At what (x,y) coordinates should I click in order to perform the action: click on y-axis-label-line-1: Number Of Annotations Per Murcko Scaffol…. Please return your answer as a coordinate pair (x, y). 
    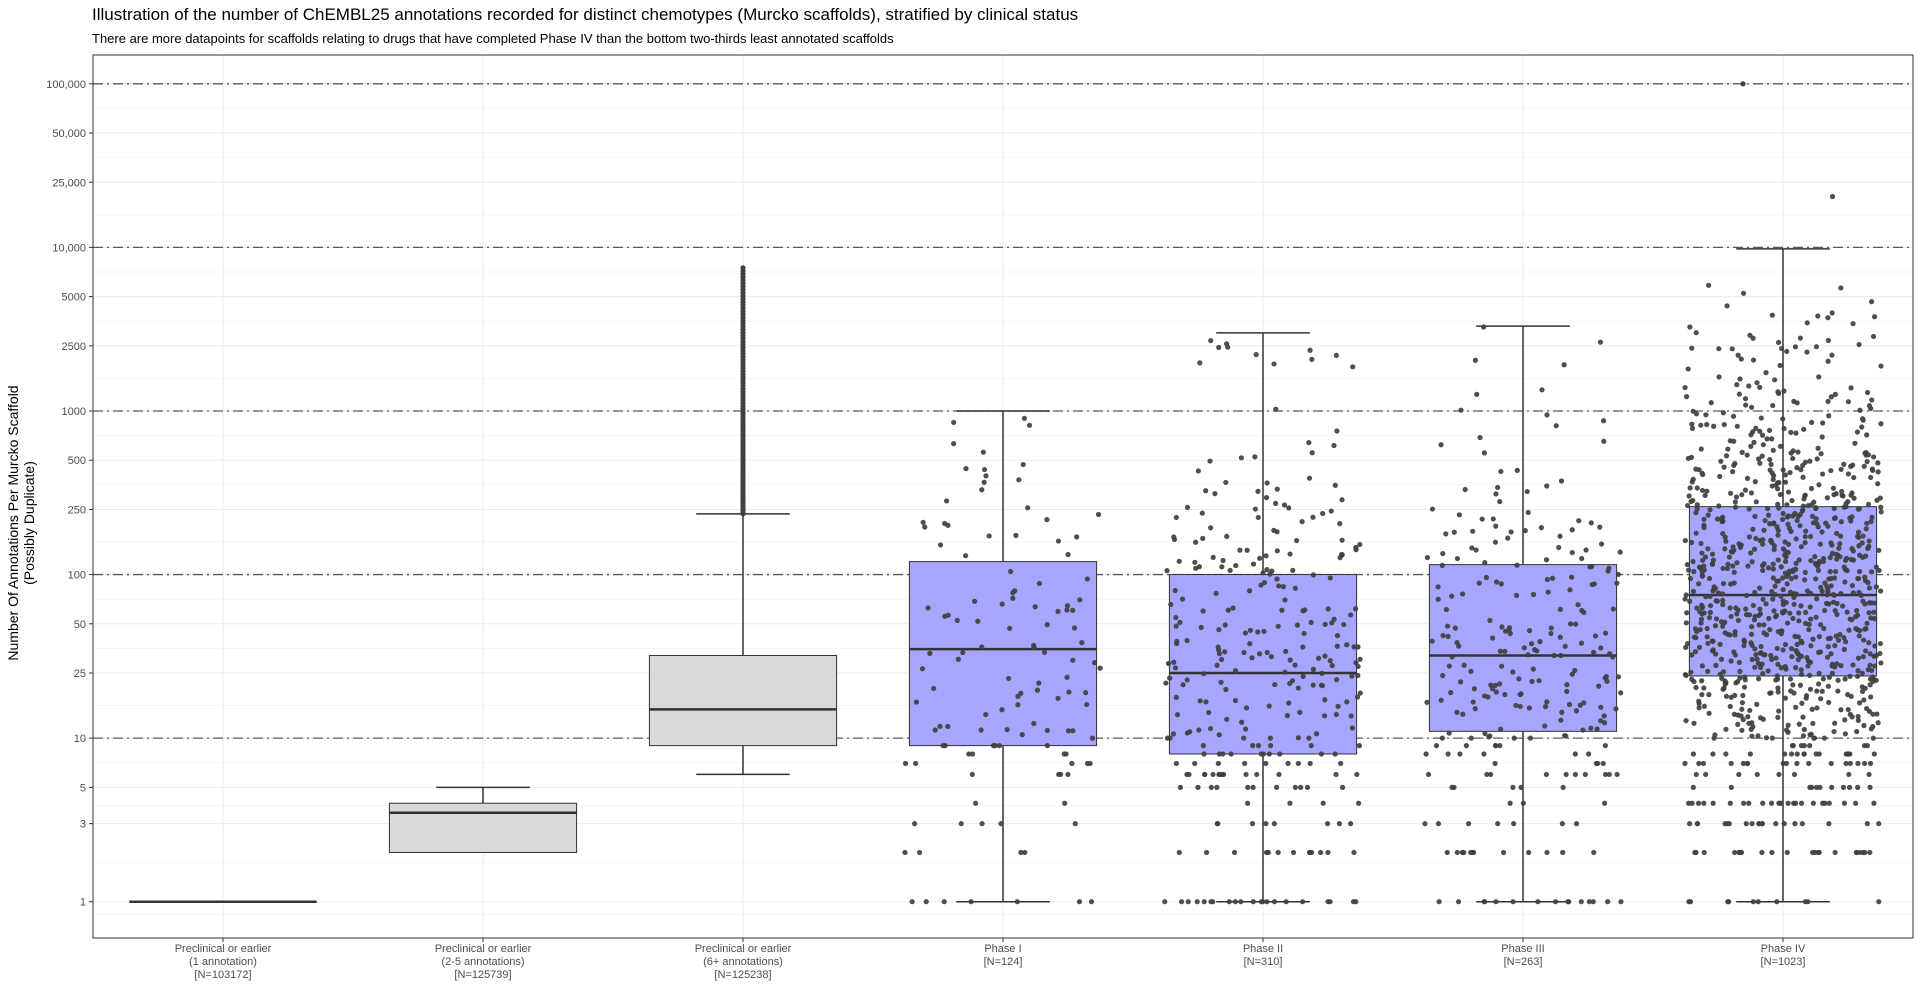
    Looking at the image, I should click on (13, 522).